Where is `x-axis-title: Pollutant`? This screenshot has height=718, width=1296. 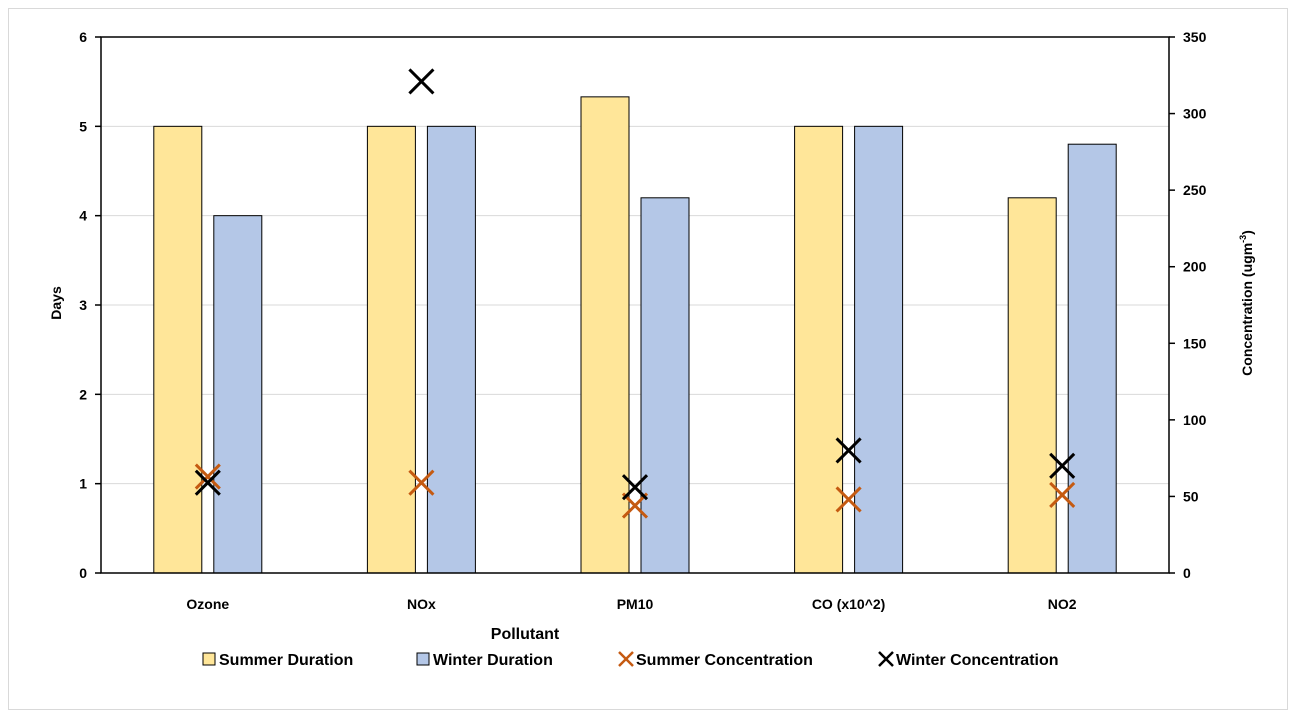 x-axis-title: Pollutant is located at coordinates (525, 634).